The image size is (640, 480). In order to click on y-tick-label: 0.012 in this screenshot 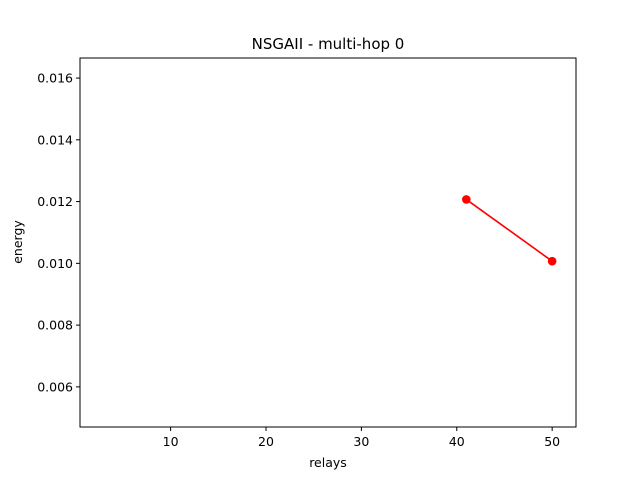, I will do `click(55, 201)`.